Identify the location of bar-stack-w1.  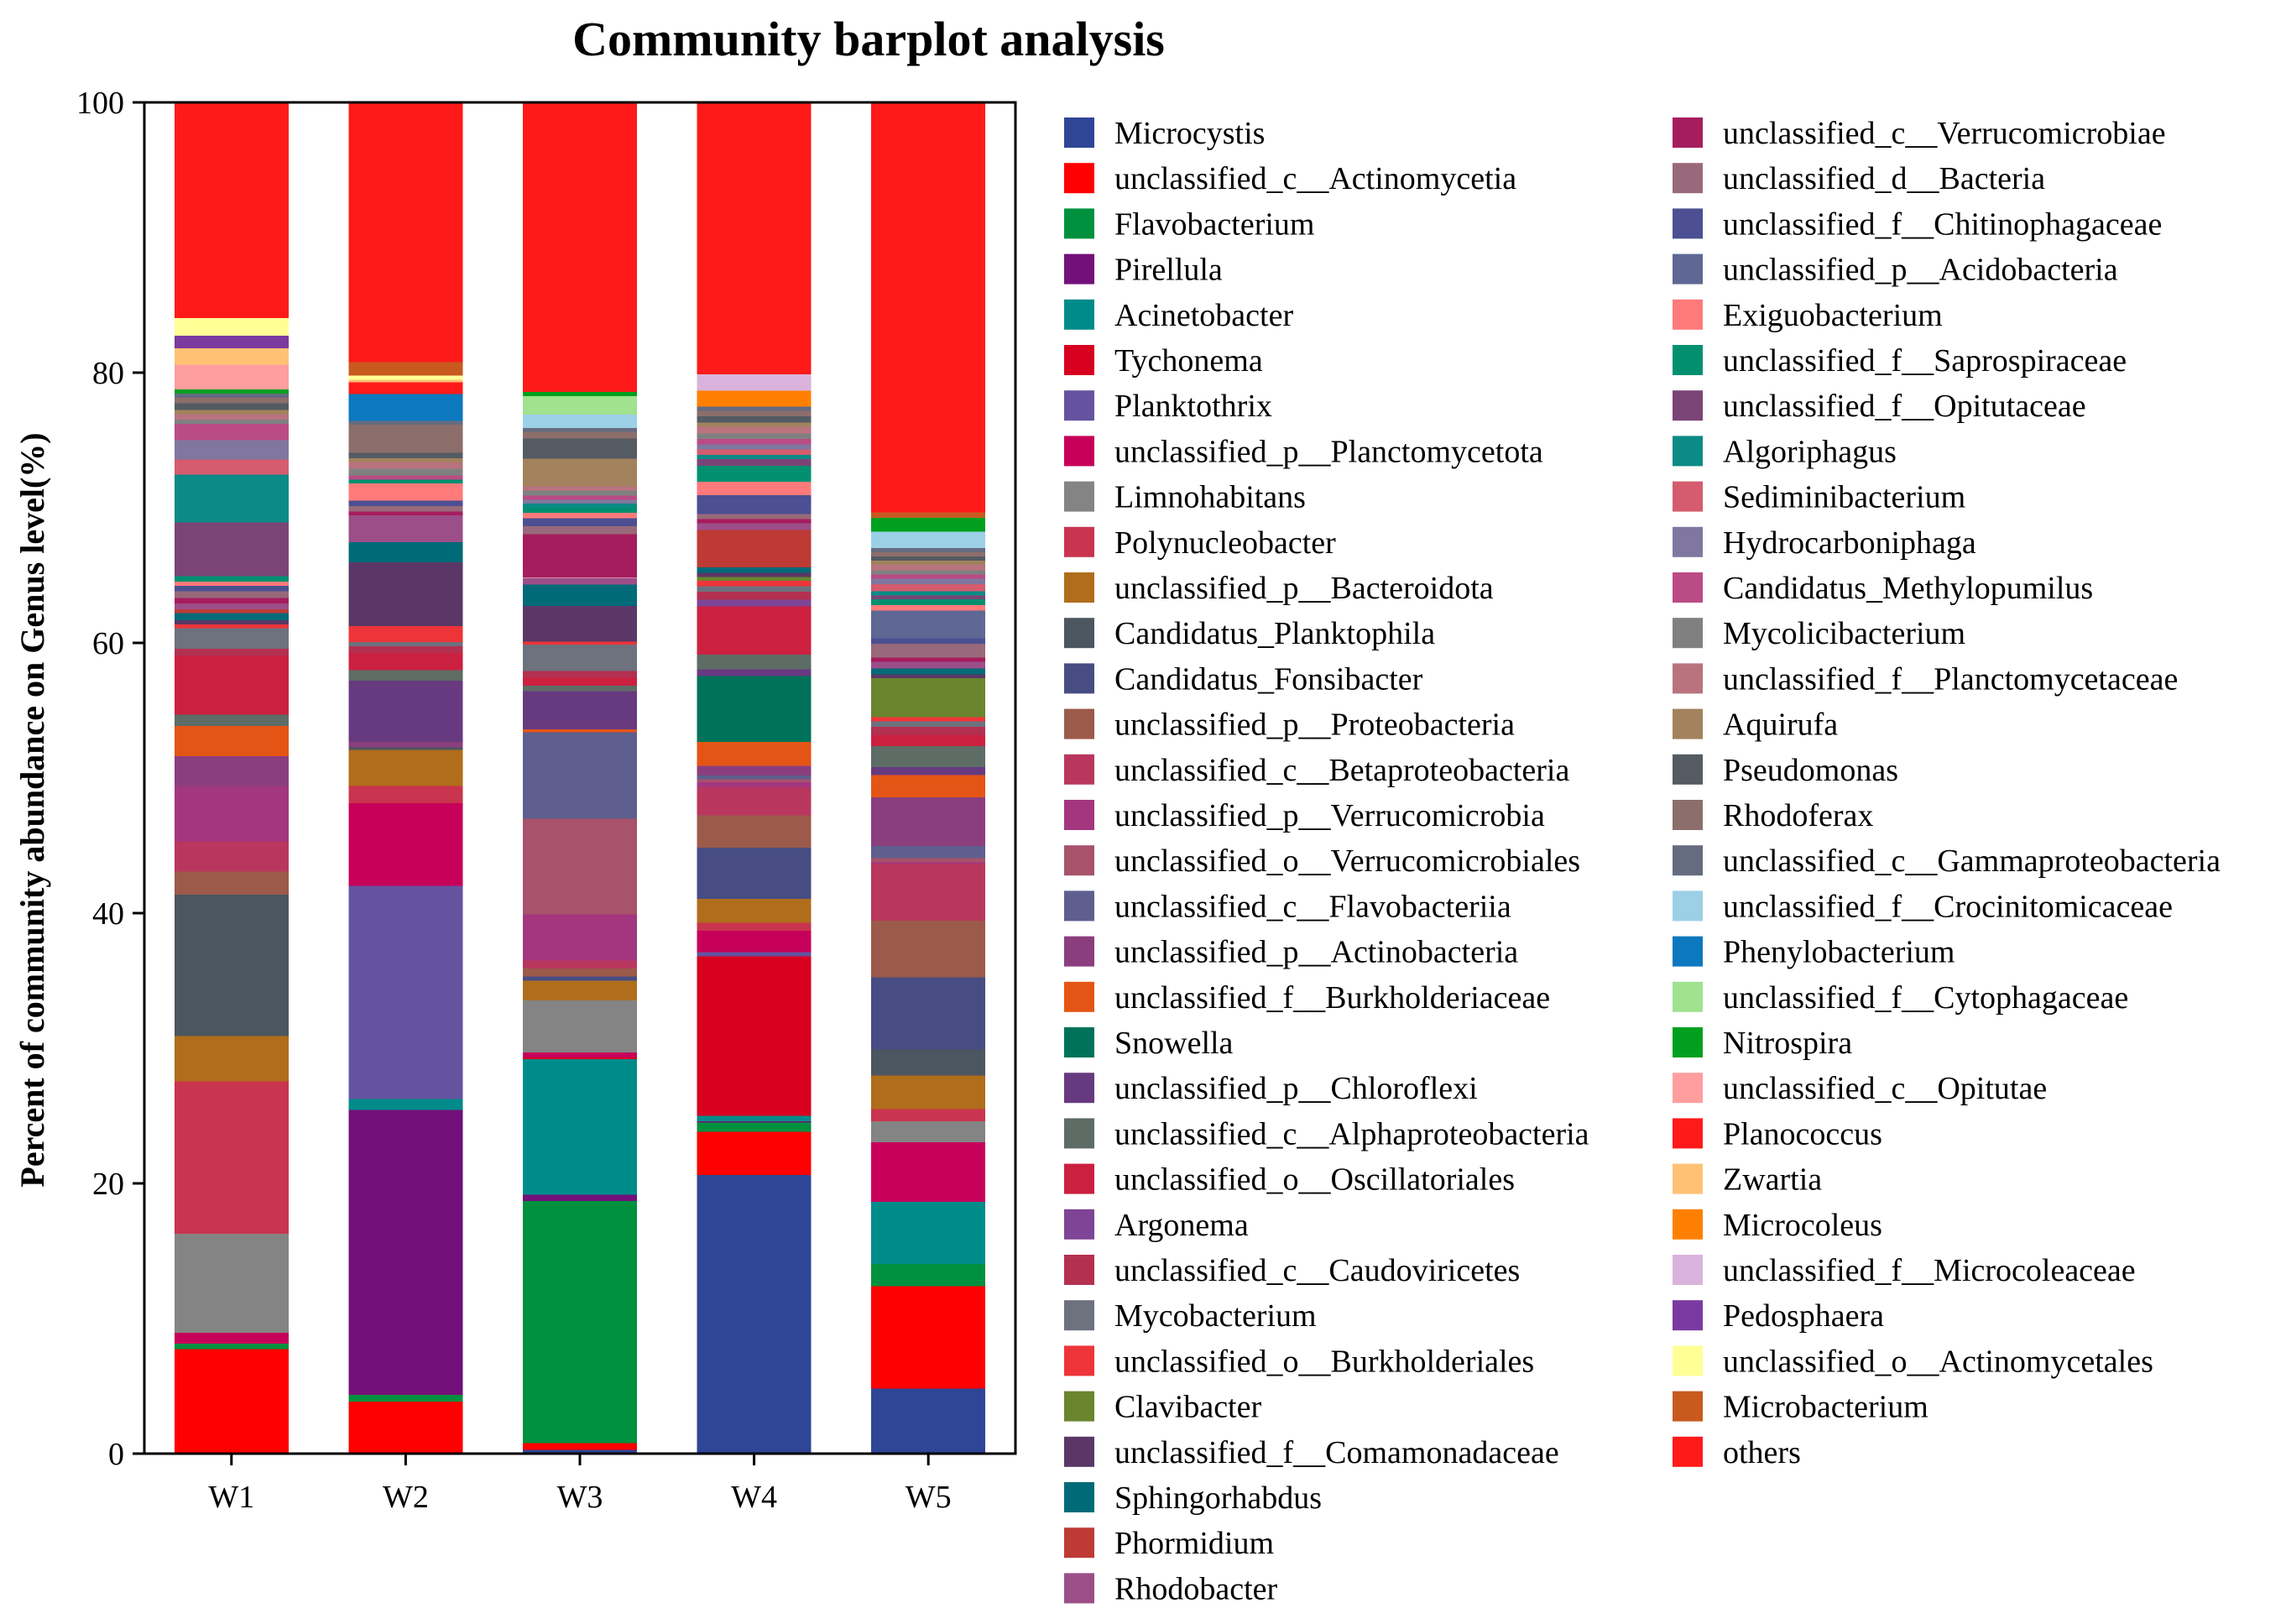
(231, 778).